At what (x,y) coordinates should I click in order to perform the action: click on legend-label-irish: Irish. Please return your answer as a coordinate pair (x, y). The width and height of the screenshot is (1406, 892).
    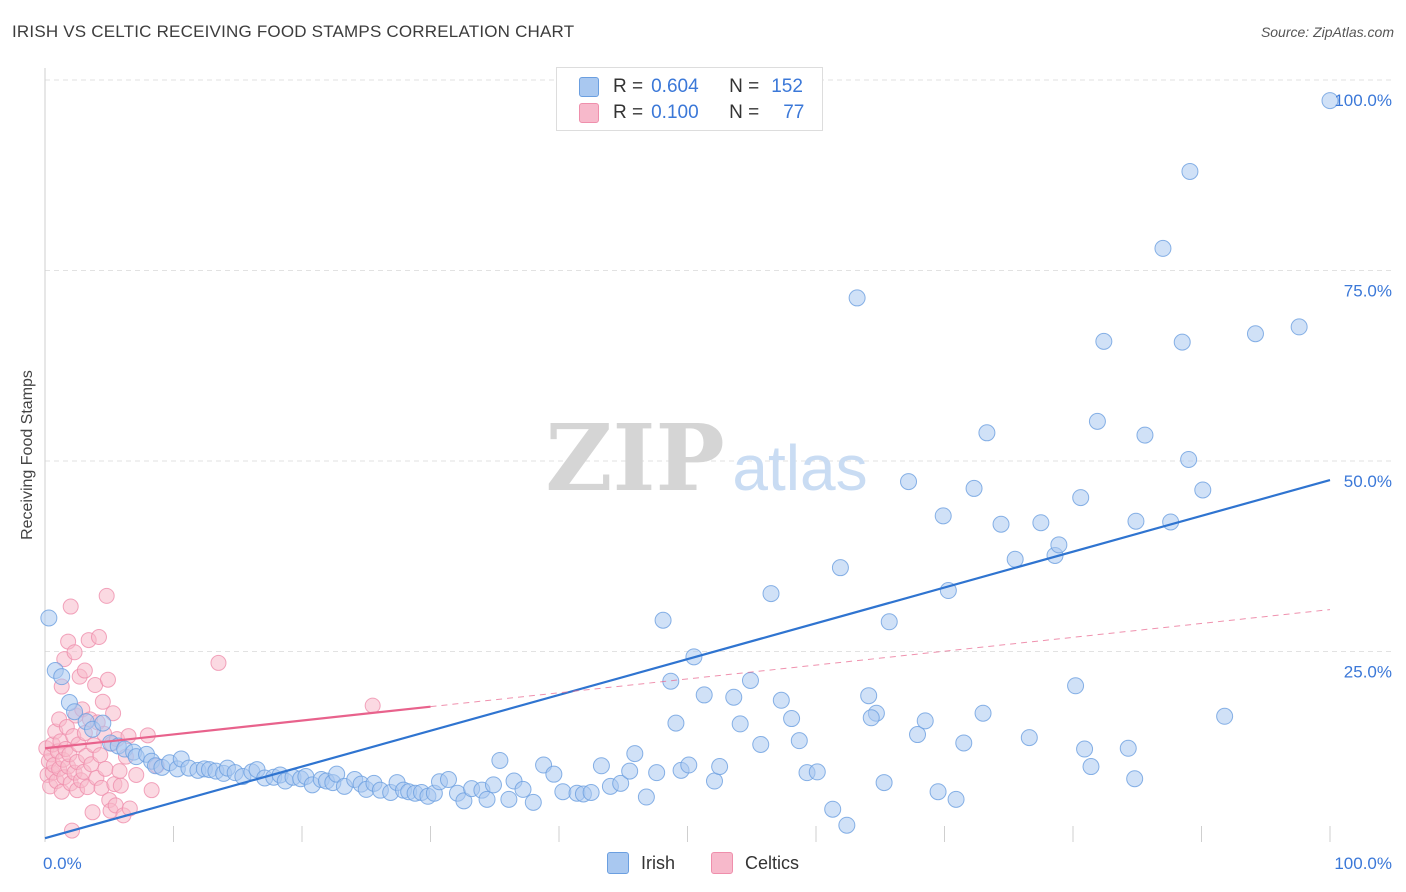
    Looking at the image, I should click on (657, 862).